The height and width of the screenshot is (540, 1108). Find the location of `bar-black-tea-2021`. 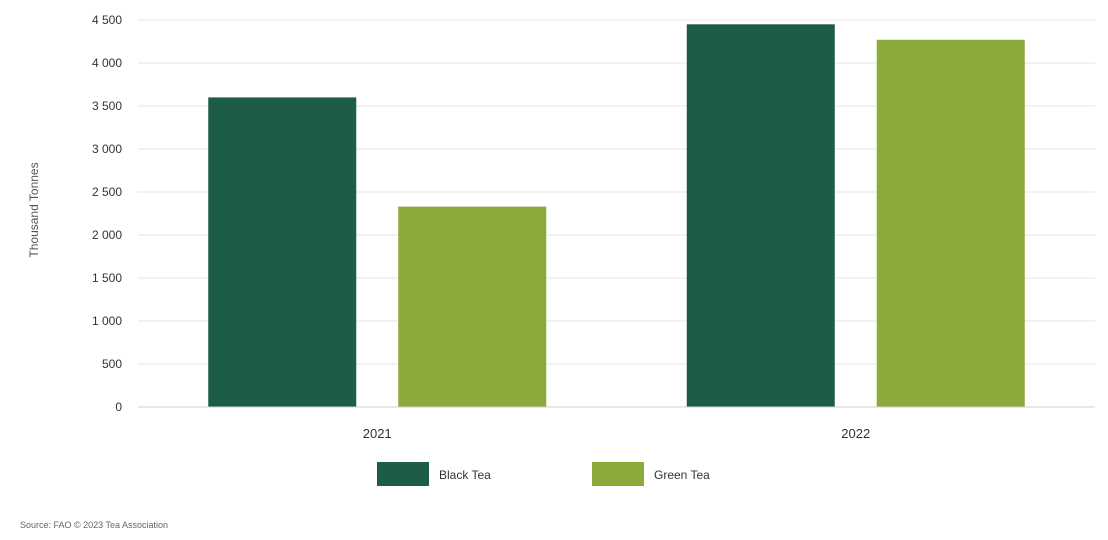

bar-black-tea-2021 is located at coordinates (282, 252).